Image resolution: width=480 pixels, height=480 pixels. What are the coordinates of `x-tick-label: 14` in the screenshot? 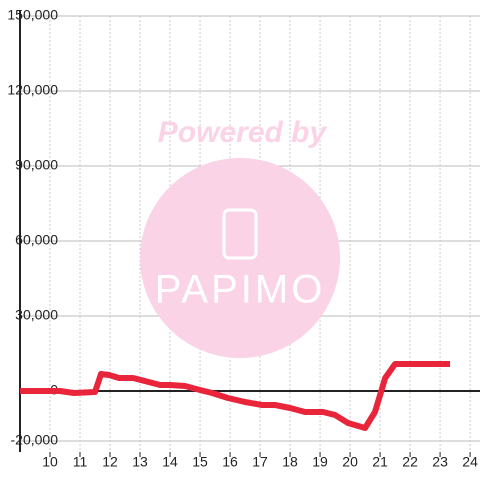 It's located at (170, 462).